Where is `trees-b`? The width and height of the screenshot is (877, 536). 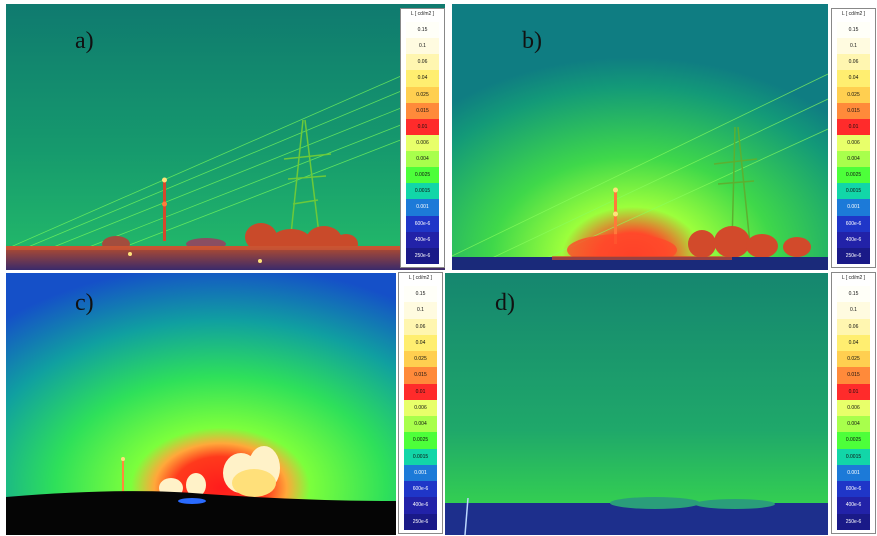
trees-b is located at coordinates (749, 242).